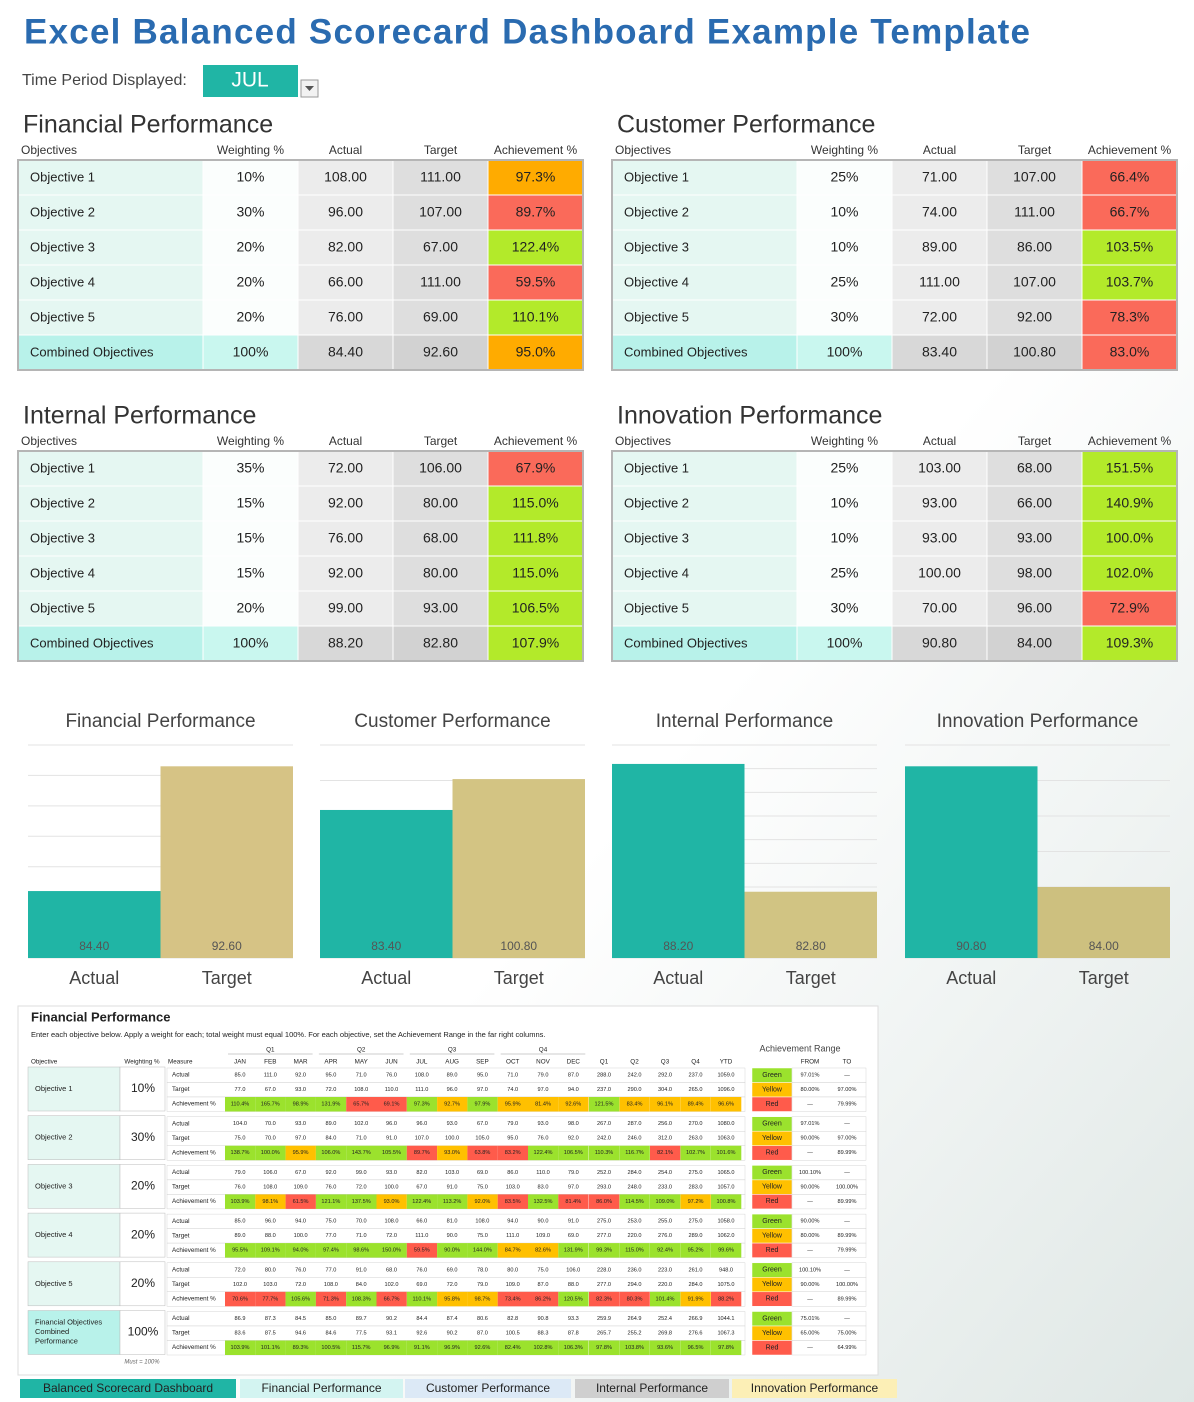  I want to click on cell-text: 83.0%, so click(1130, 352).